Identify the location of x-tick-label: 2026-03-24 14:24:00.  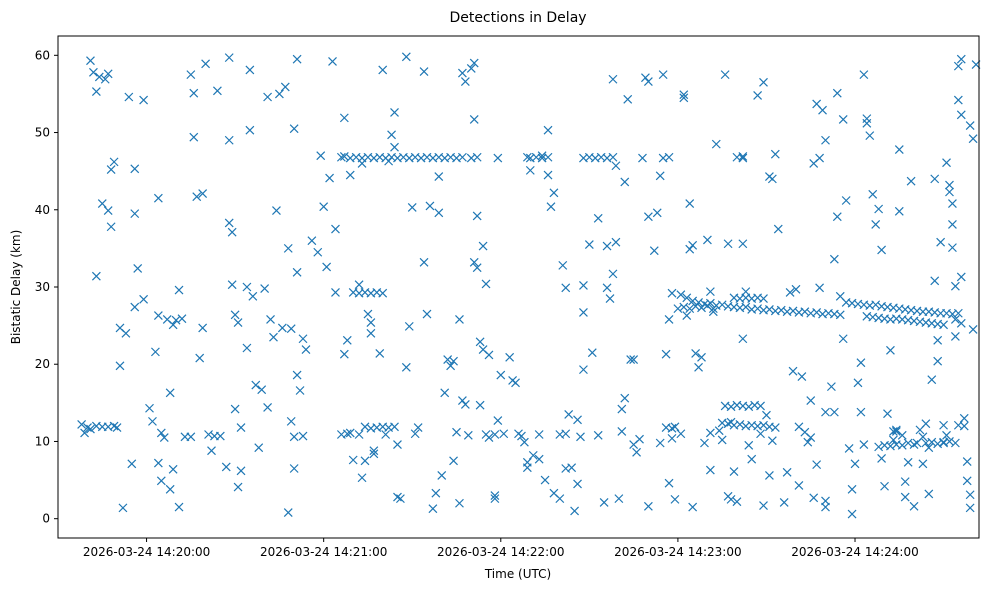
(854, 552).